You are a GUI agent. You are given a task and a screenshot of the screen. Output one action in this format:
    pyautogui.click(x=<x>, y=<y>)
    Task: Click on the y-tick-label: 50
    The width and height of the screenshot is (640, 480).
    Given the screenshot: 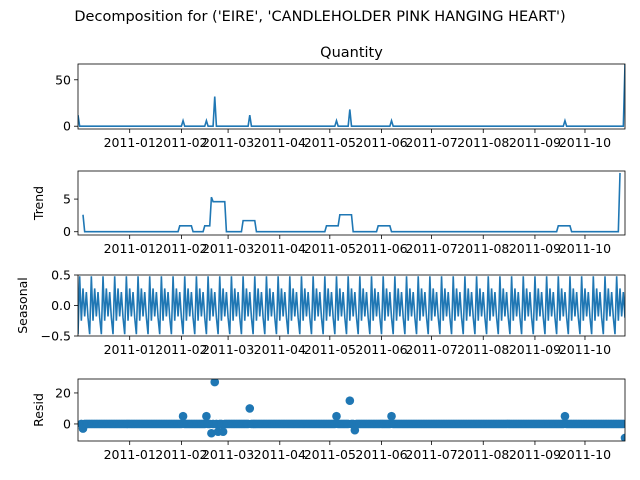 What is the action you would take?
    pyautogui.click(x=63, y=79)
    